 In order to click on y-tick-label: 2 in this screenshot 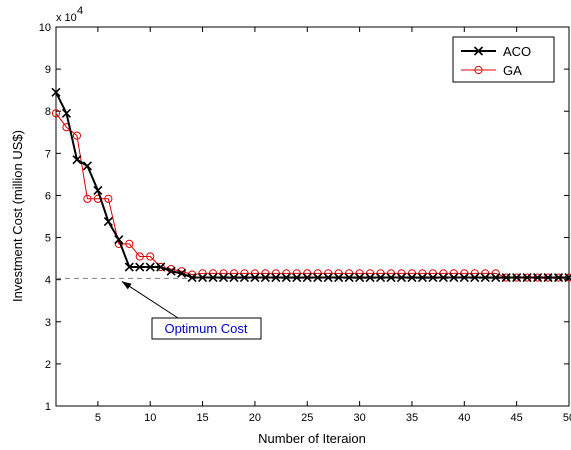, I will do `click(48, 365)`.